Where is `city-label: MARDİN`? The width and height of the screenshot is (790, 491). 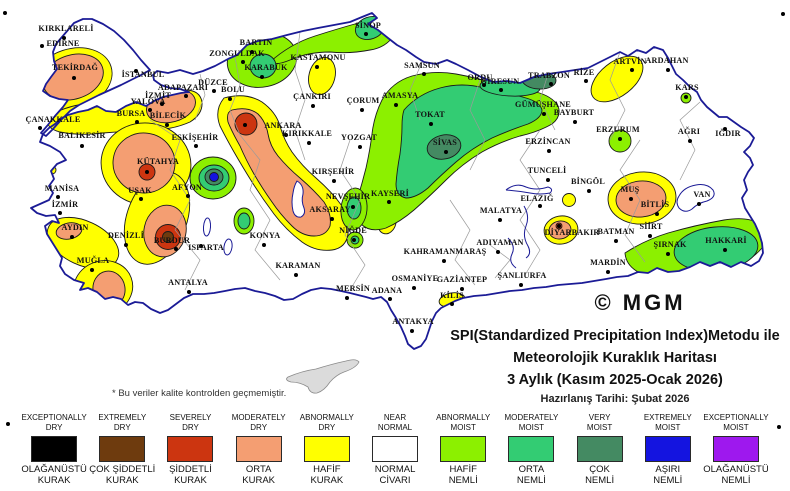 city-label: MARDİN is located at coordinates (608, 262).